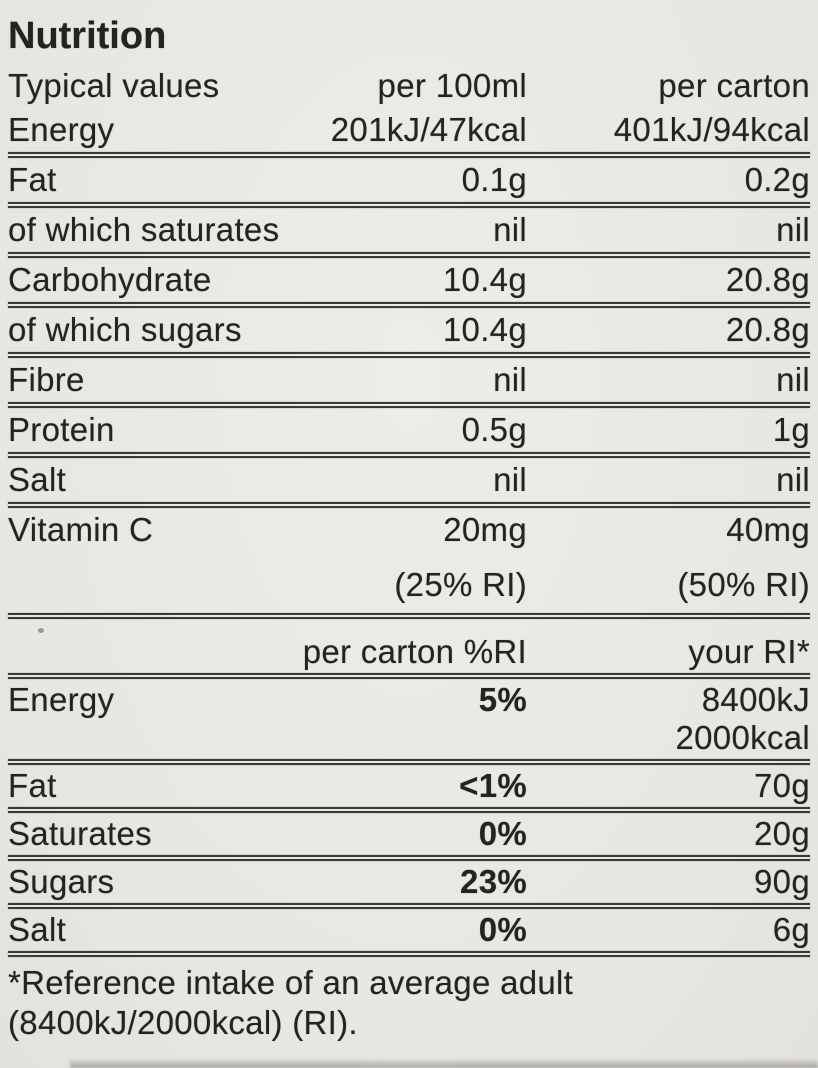  Describe the element at coordinates (414, 651) in the screenshot. I see `column-header-per-carton-percent-ri: per carton %RI` at that location.